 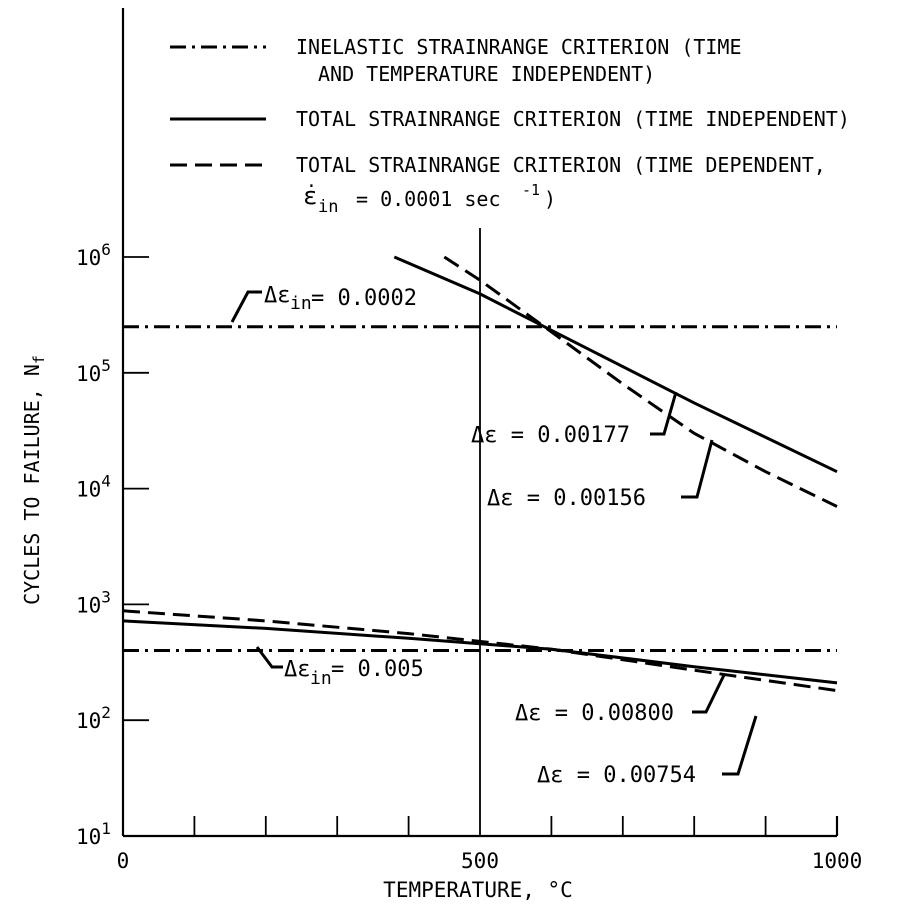 I want to click on x-ticks: 0 500 1000, so click(x=490, y=844).